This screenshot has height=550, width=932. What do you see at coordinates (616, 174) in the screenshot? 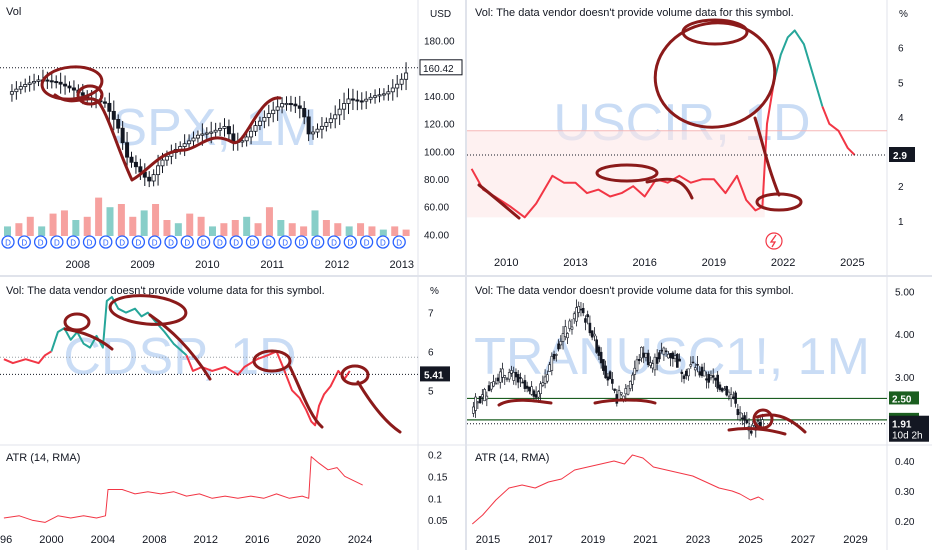
I see `range-fill` at bounding box center [616, 174].